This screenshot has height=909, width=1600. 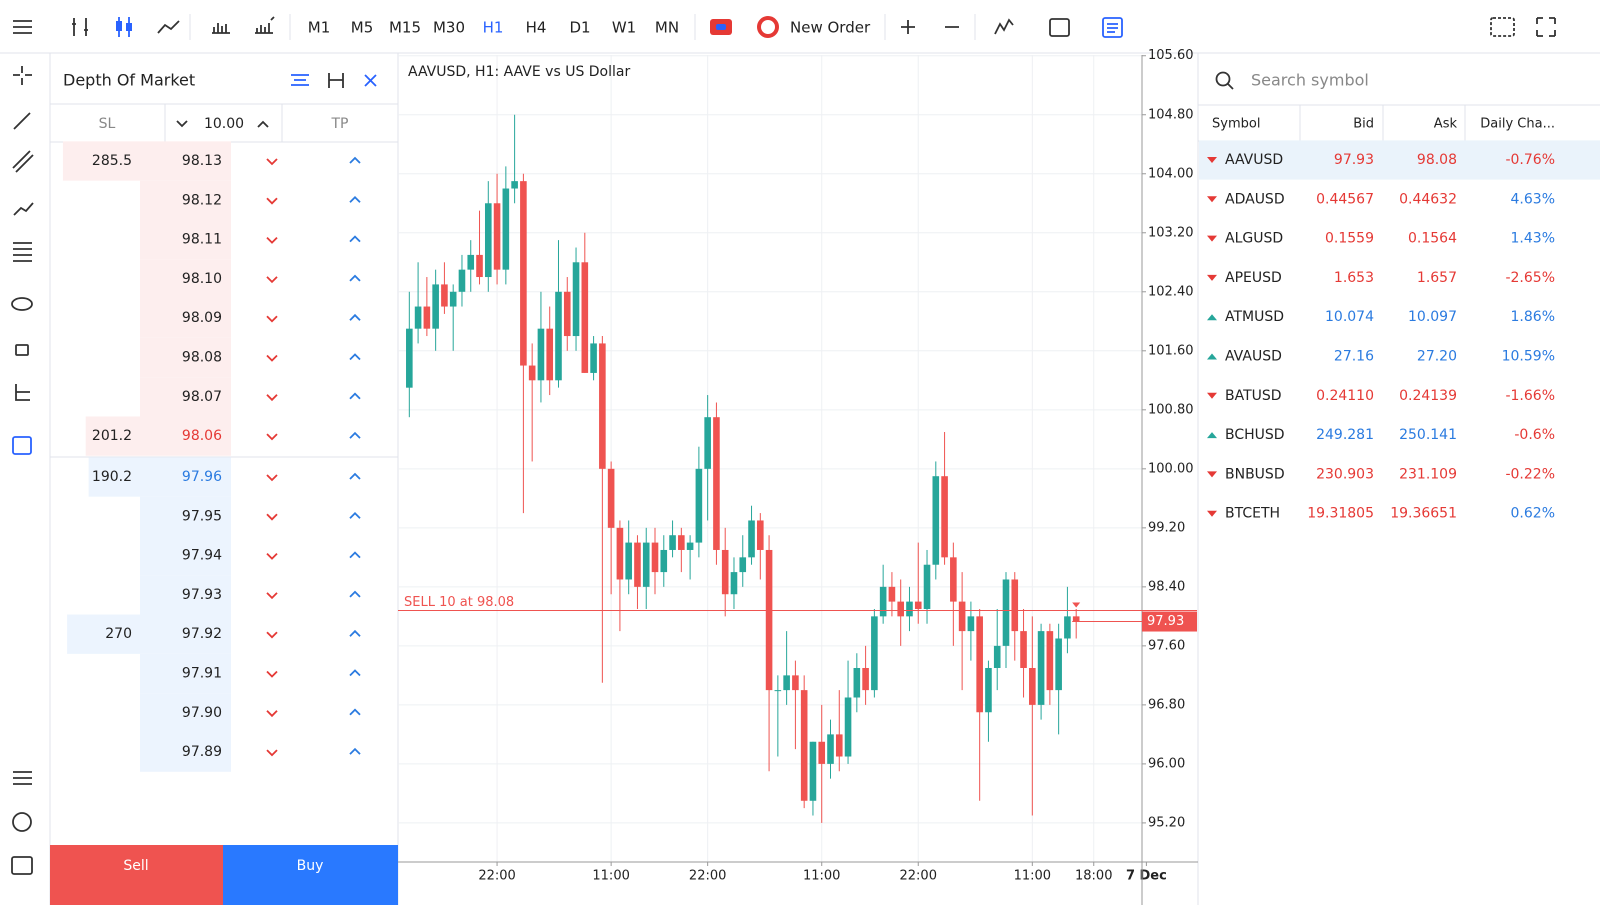 I want to click on calendar-side-icon, so click(x=22, y=865).